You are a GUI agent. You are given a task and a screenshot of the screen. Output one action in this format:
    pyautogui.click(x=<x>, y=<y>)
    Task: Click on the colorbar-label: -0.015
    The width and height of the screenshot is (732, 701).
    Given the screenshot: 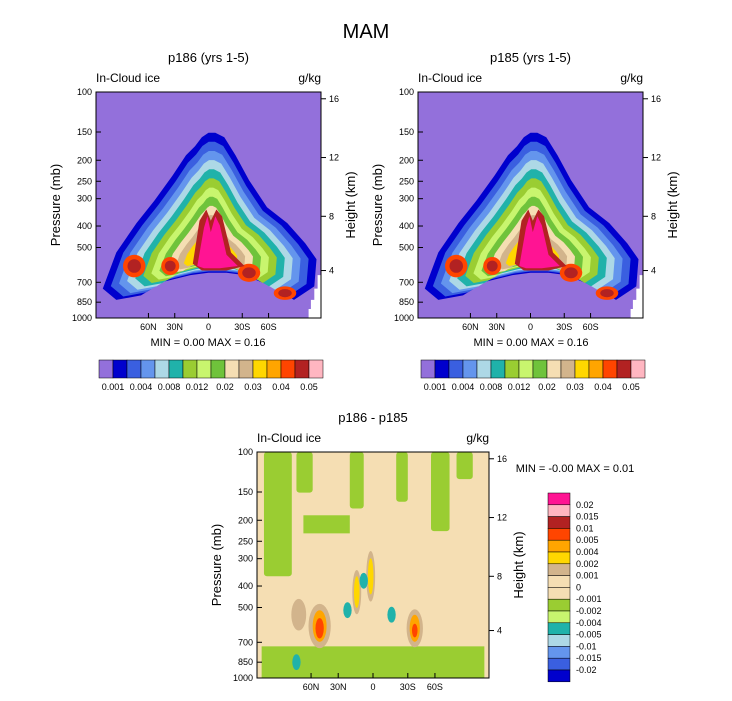 What is the action you would take?
    pyautogui.click(x=589, y=658)
    